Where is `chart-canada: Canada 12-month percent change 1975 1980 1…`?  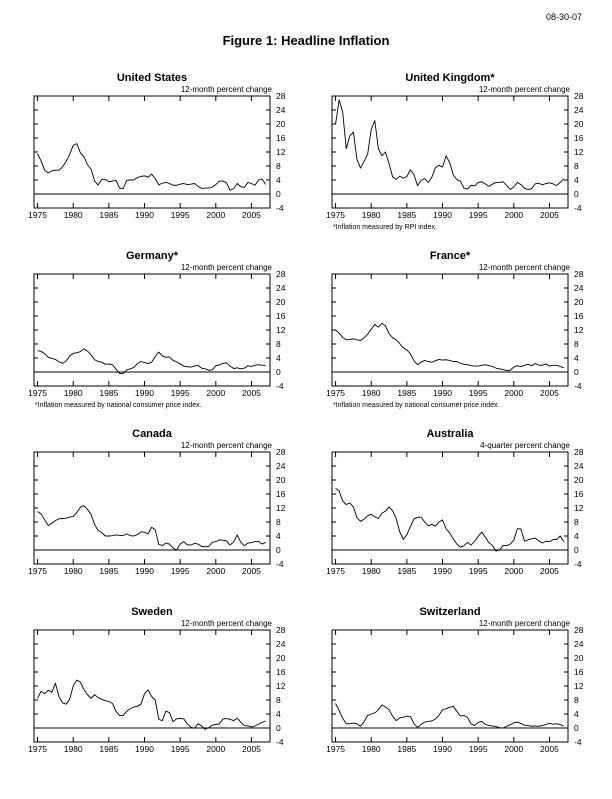
chart-canada: Canada 12-month percent change 1975 1980 1… is located at coordinates (164, 508).